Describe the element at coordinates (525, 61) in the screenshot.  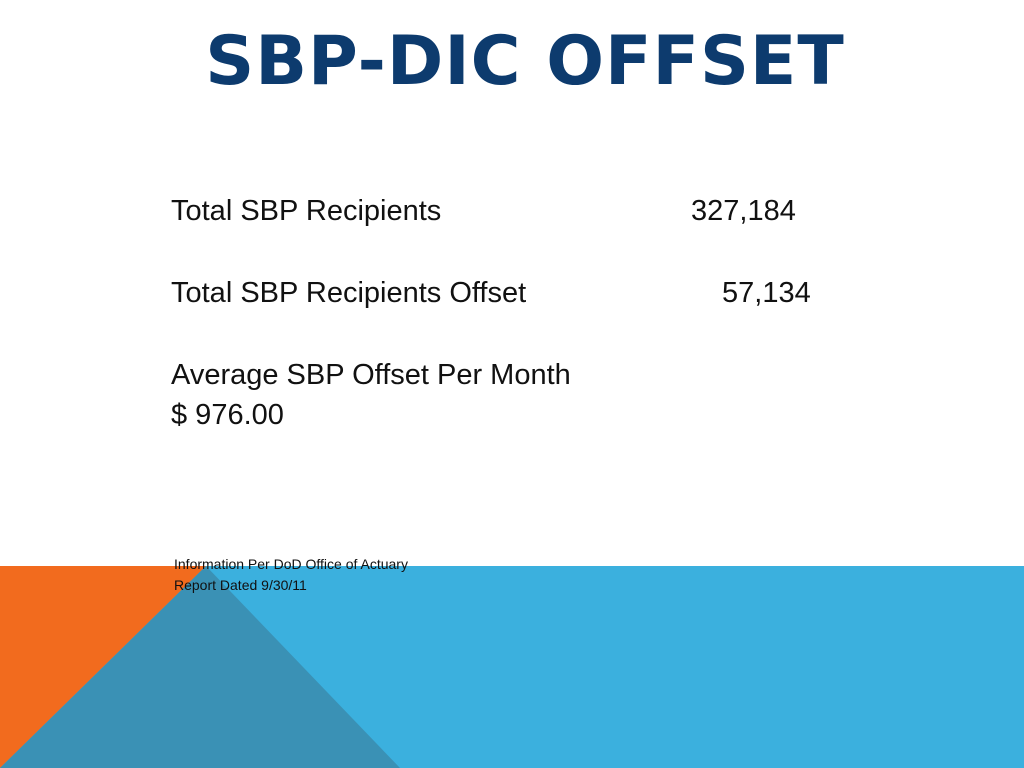
I see `slide-title: SBP-DIC OFFSET` at that location.